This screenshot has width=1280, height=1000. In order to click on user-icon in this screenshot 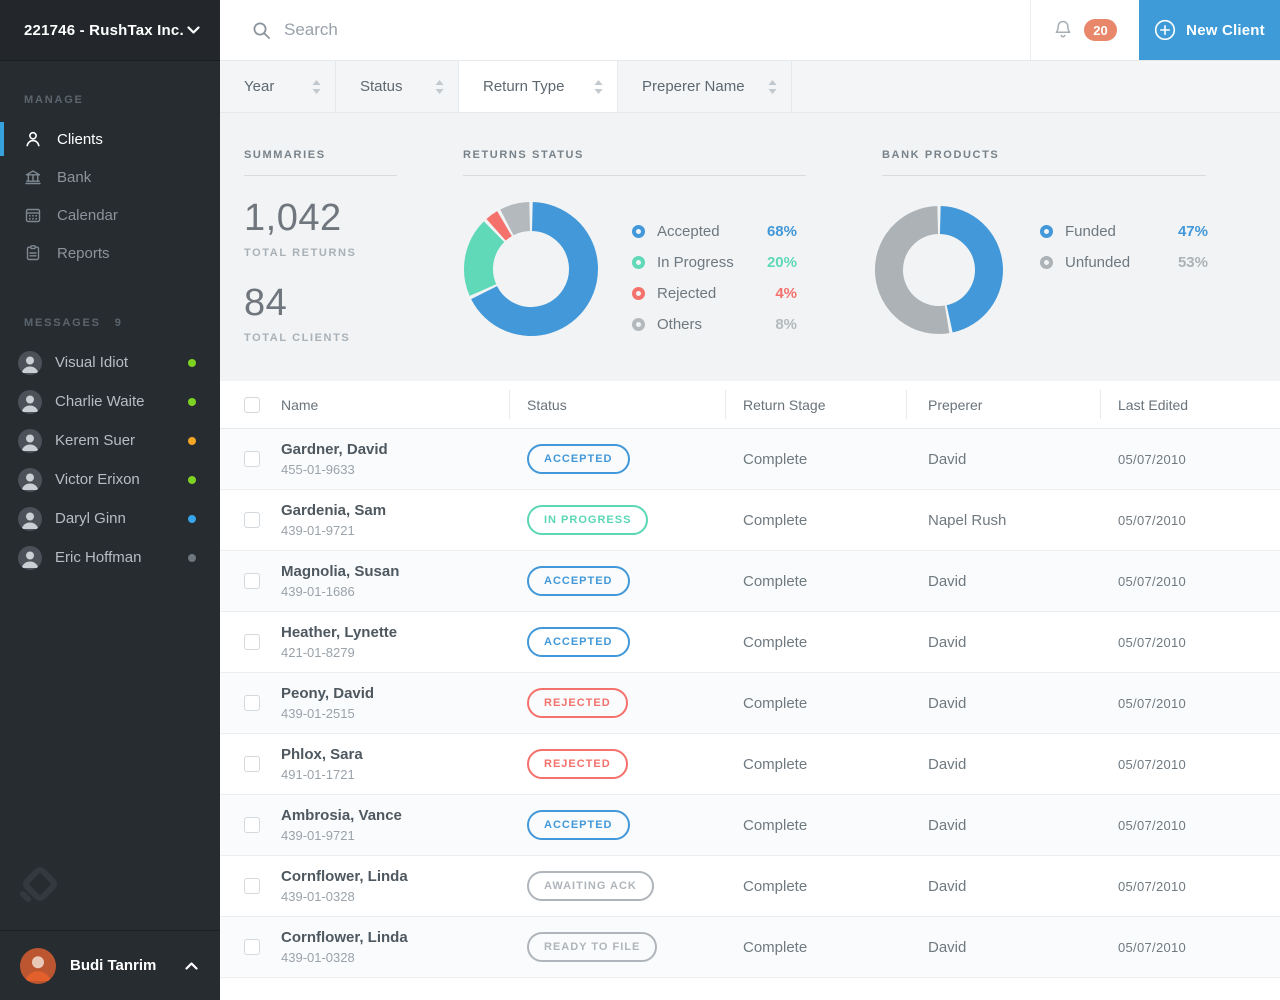, I will do `click(33, 139)`.